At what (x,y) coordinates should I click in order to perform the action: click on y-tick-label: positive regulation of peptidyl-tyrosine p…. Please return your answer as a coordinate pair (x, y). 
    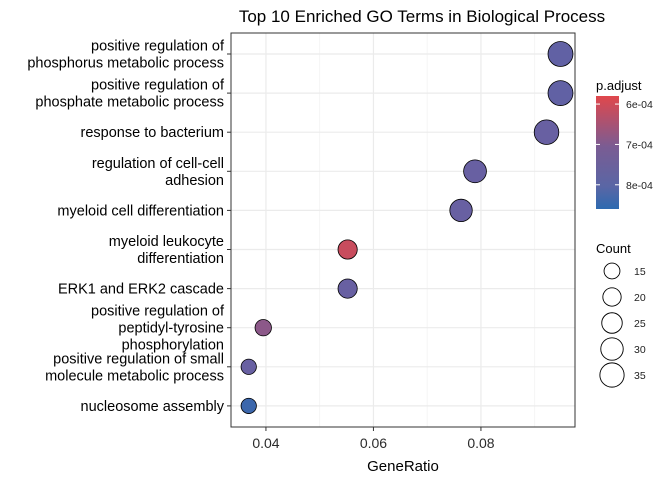
    Looking at the image, I should click on (158, 329).